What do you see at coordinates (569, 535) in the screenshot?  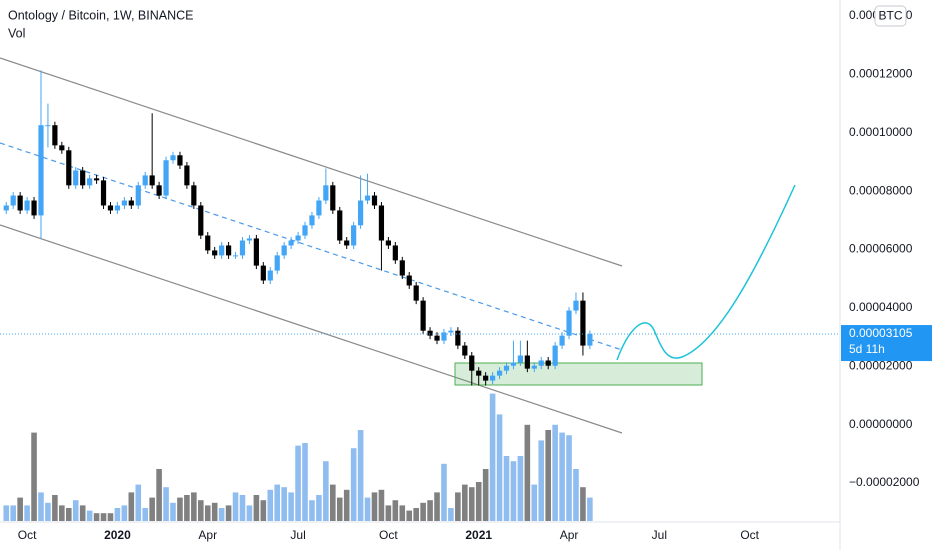 I see `x-tick-label: Apr` at bounding box center [569, 535].